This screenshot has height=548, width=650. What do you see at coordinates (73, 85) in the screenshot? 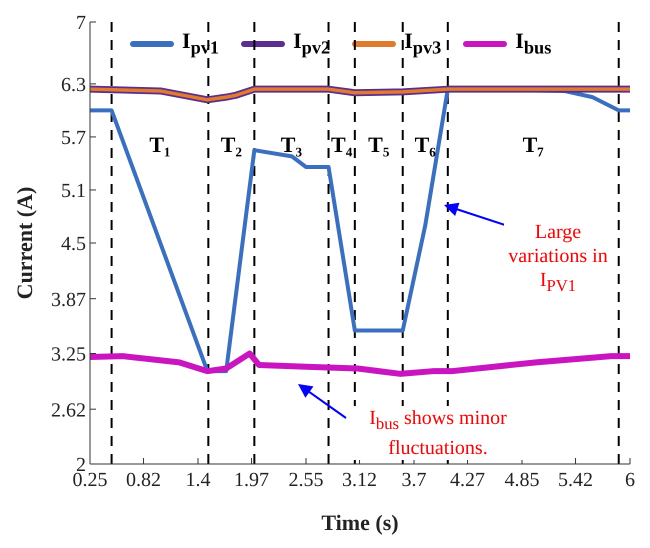
I see `y-tick-label: 6.3` at bounding box center [73, 85].